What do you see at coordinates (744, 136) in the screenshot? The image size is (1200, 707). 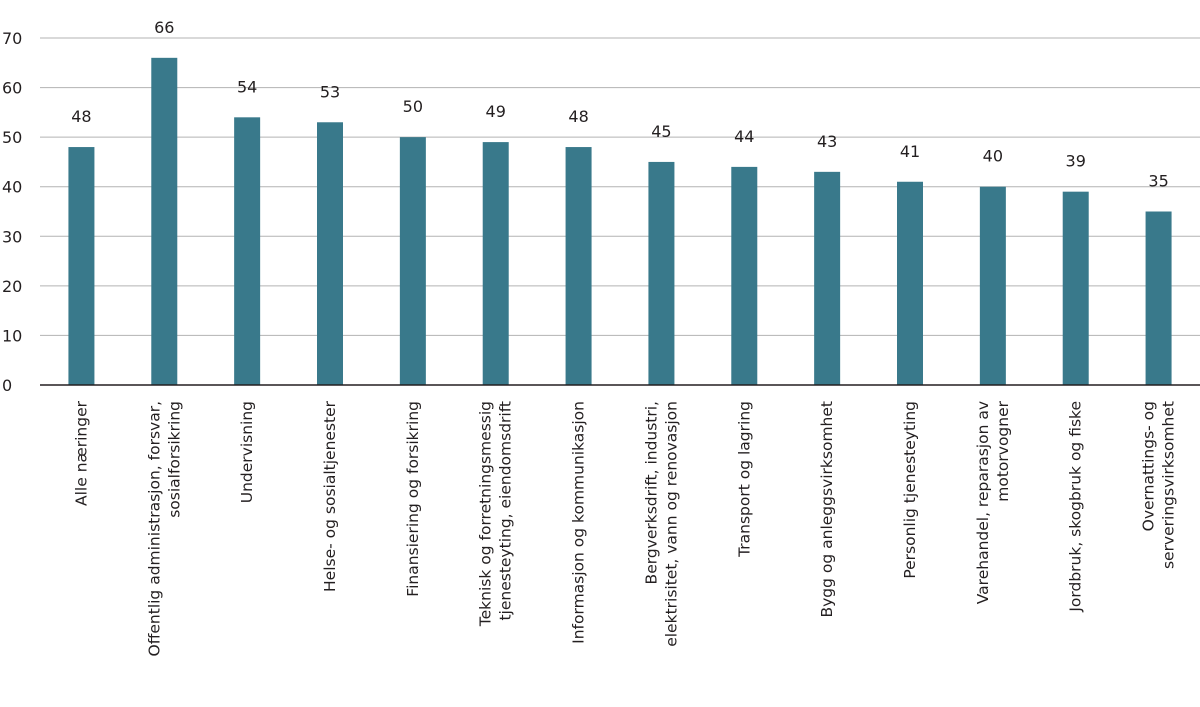 I see `data-label: 44` at bounding box center [744, 136].